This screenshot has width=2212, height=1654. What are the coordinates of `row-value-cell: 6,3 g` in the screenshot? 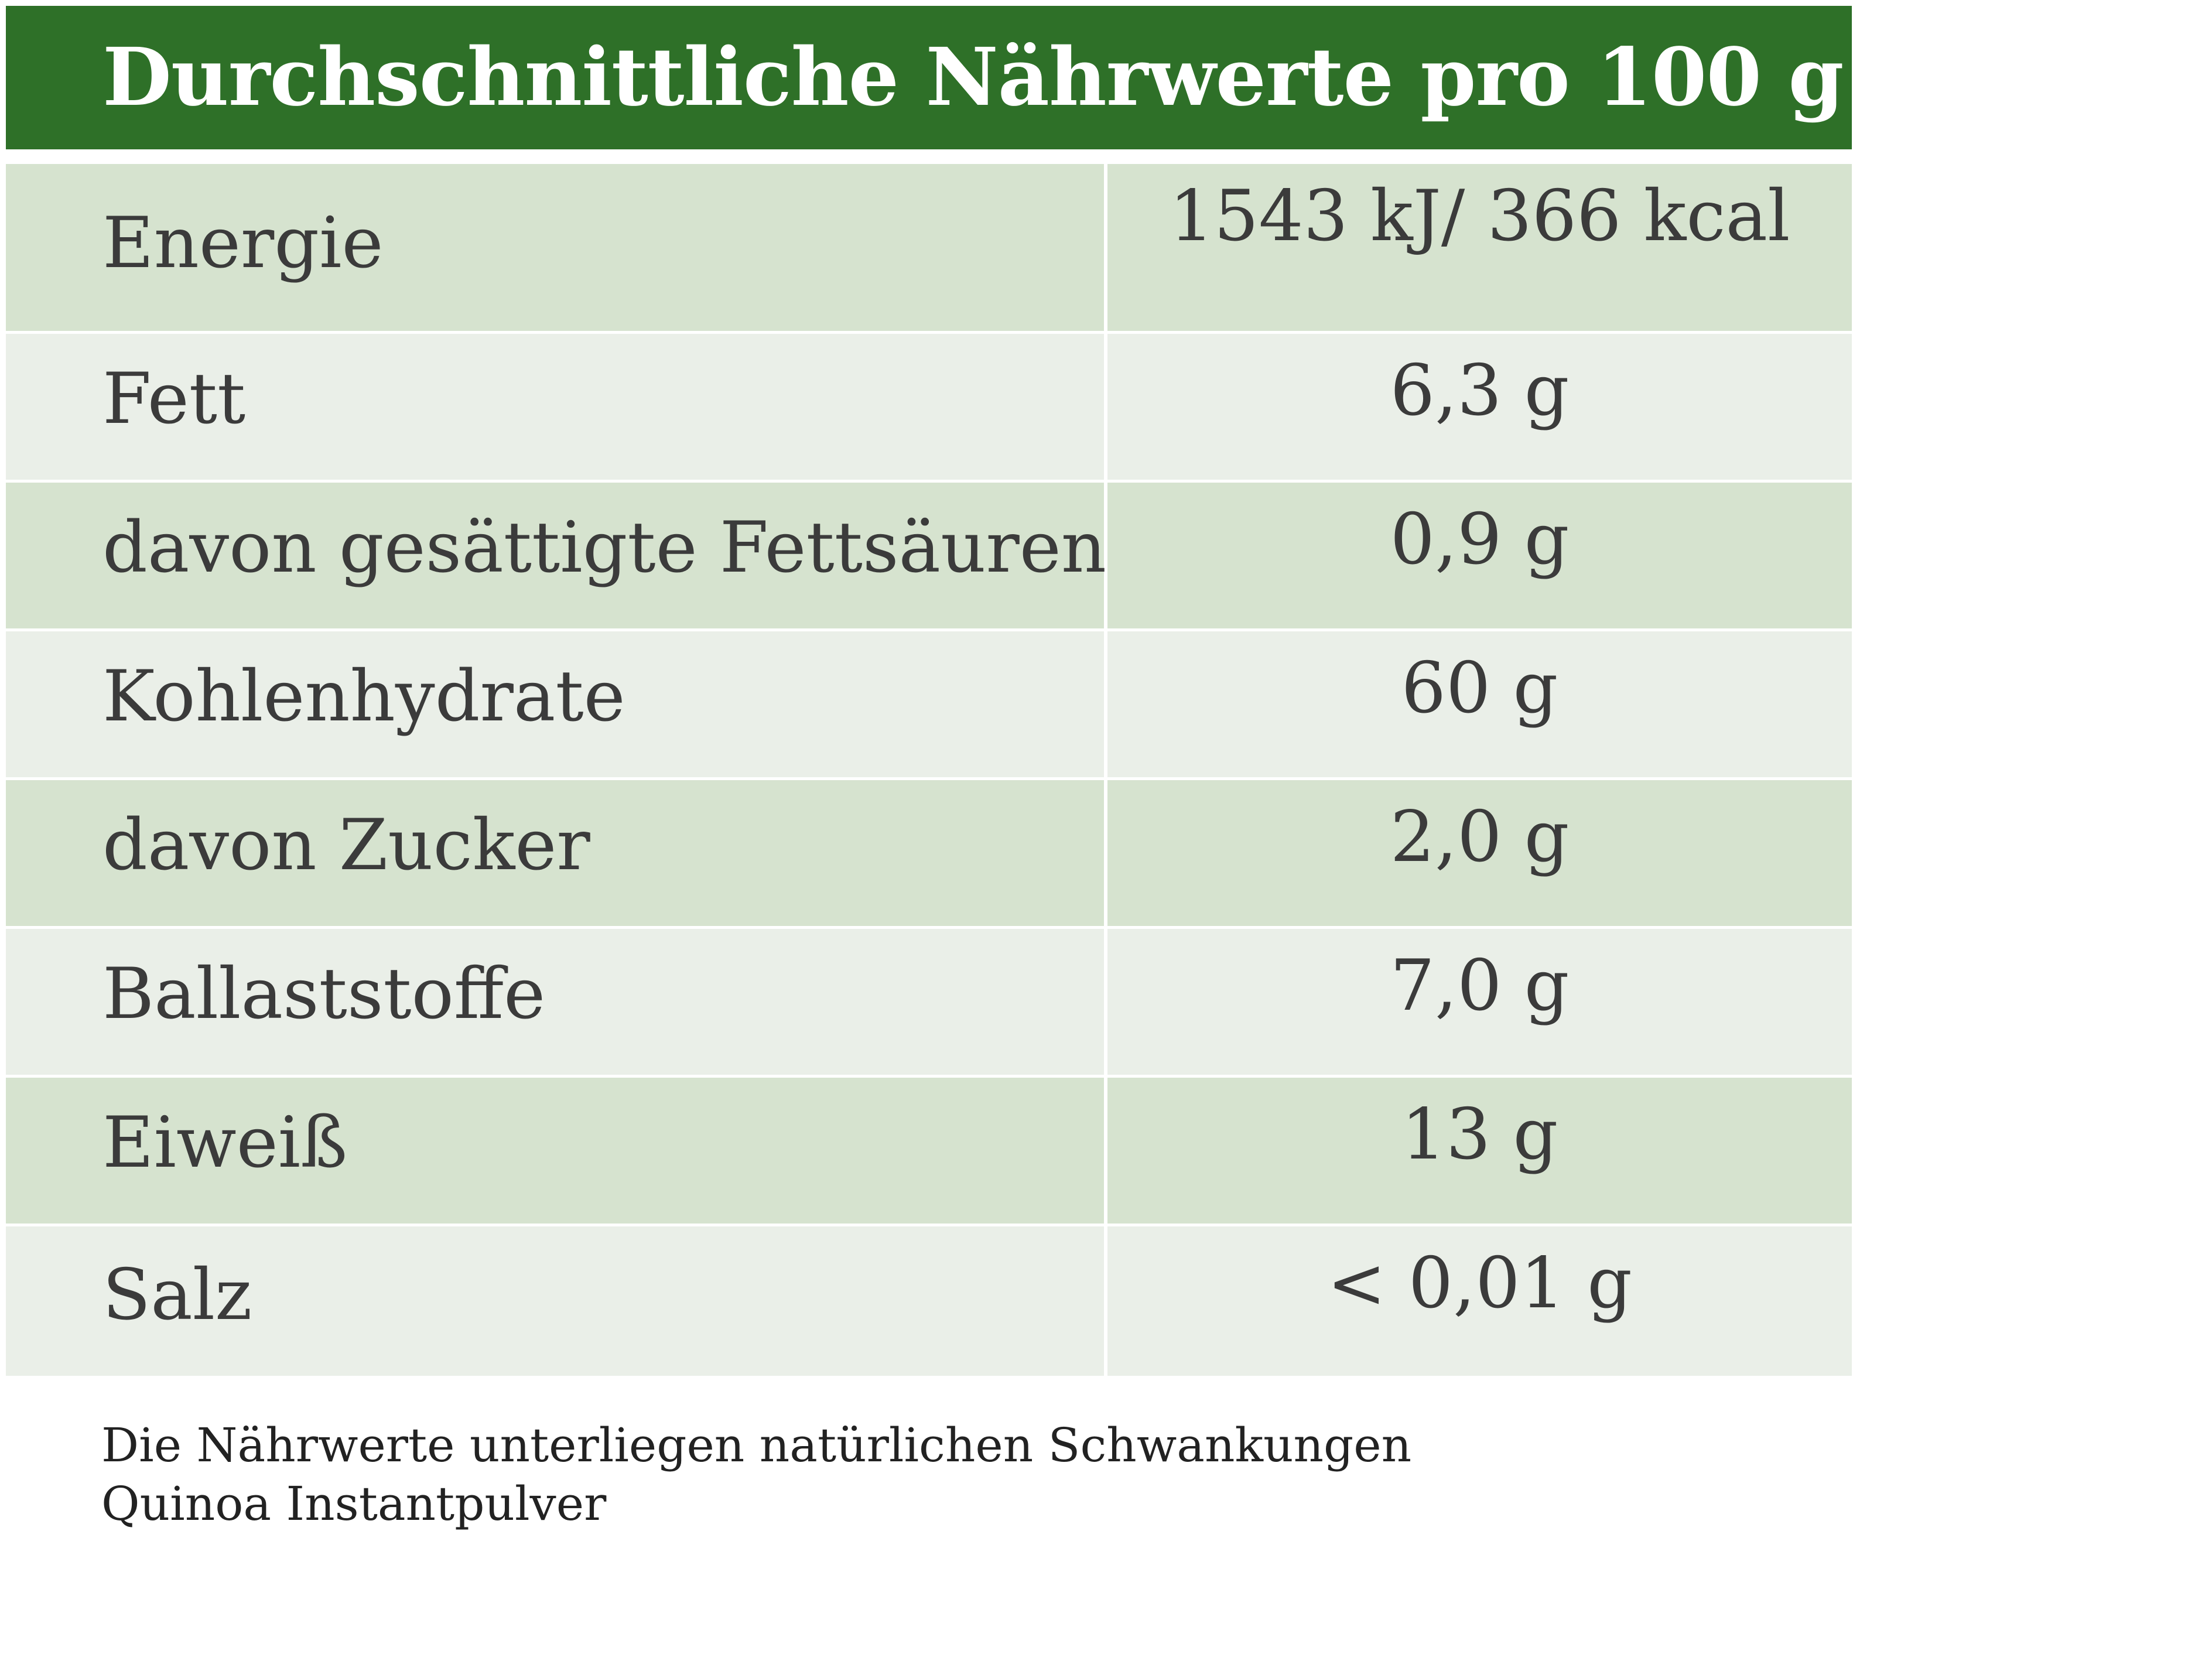 It's located at (1480, 407).